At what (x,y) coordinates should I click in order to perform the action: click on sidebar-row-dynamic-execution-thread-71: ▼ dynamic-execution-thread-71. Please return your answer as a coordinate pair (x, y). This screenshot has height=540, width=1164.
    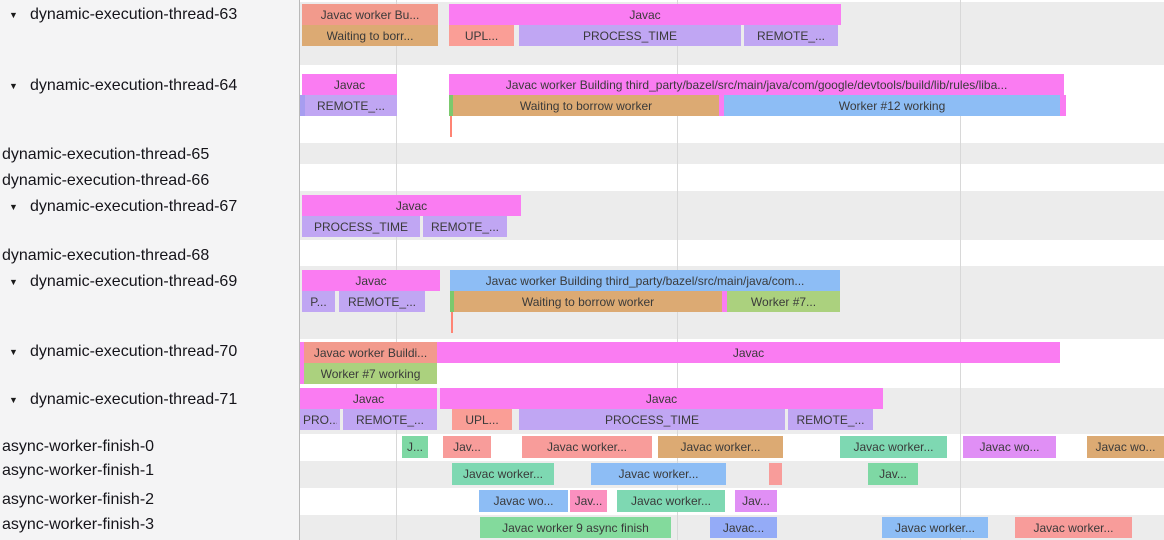
    Looking at the image, I should click on (149, 400).